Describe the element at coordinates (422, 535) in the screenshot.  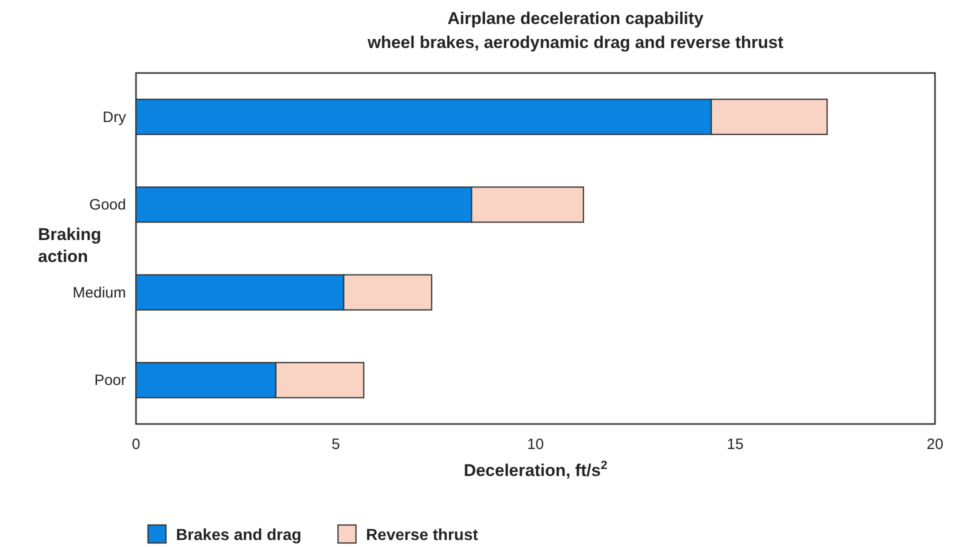
I see `legend-label: Reverse thrust` at that location.